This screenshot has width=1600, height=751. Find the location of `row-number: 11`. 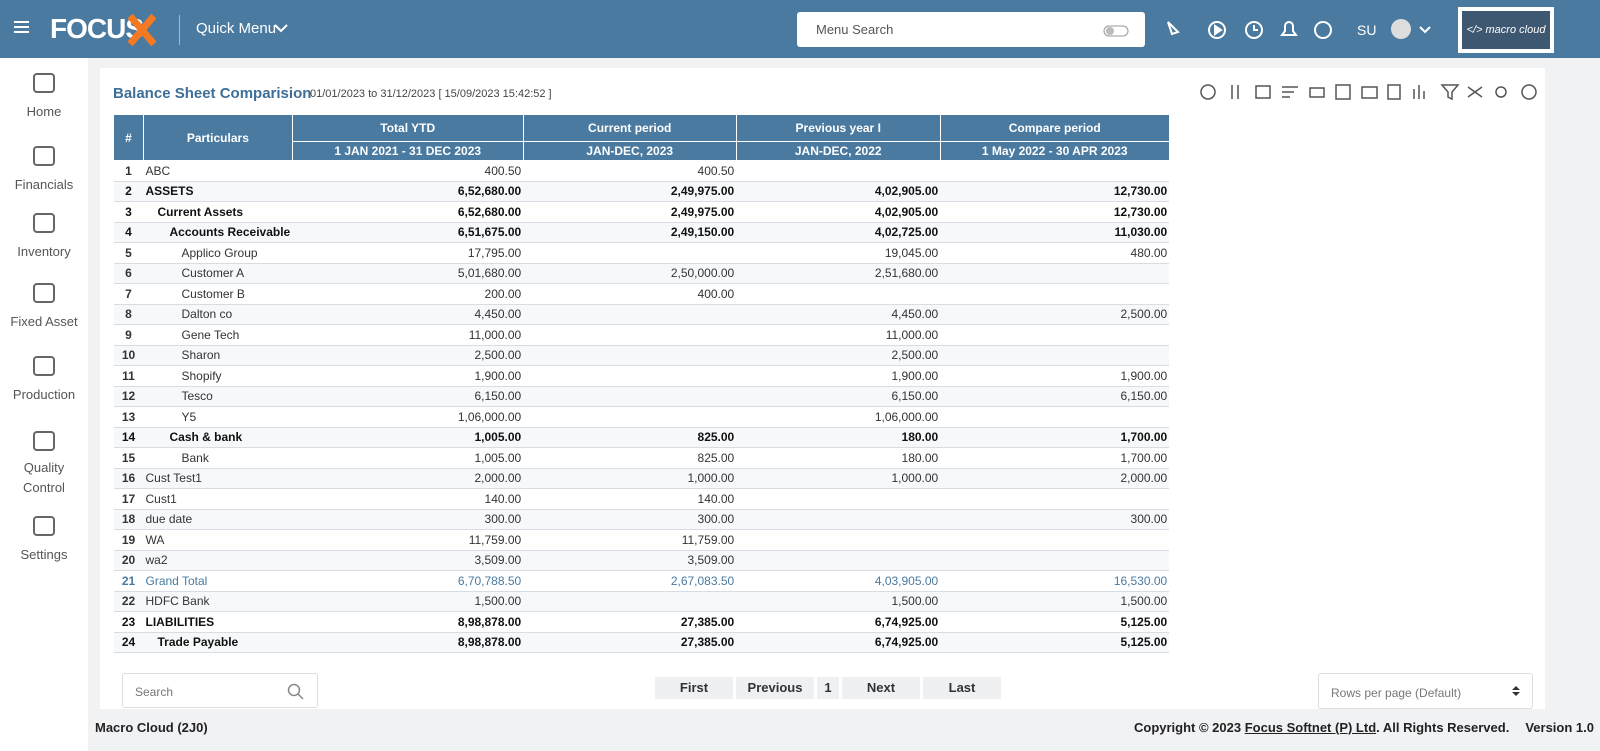

row-number: 11 is located at coordinates (128, 376).